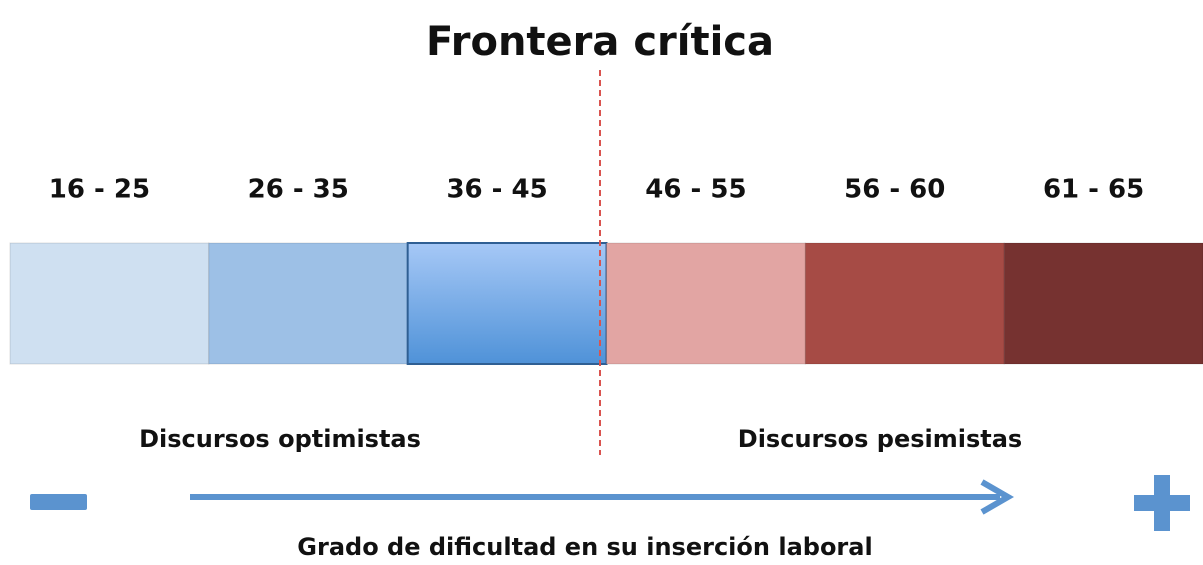  I want to click on segment-label: 56 - 60, so click(894, 190).